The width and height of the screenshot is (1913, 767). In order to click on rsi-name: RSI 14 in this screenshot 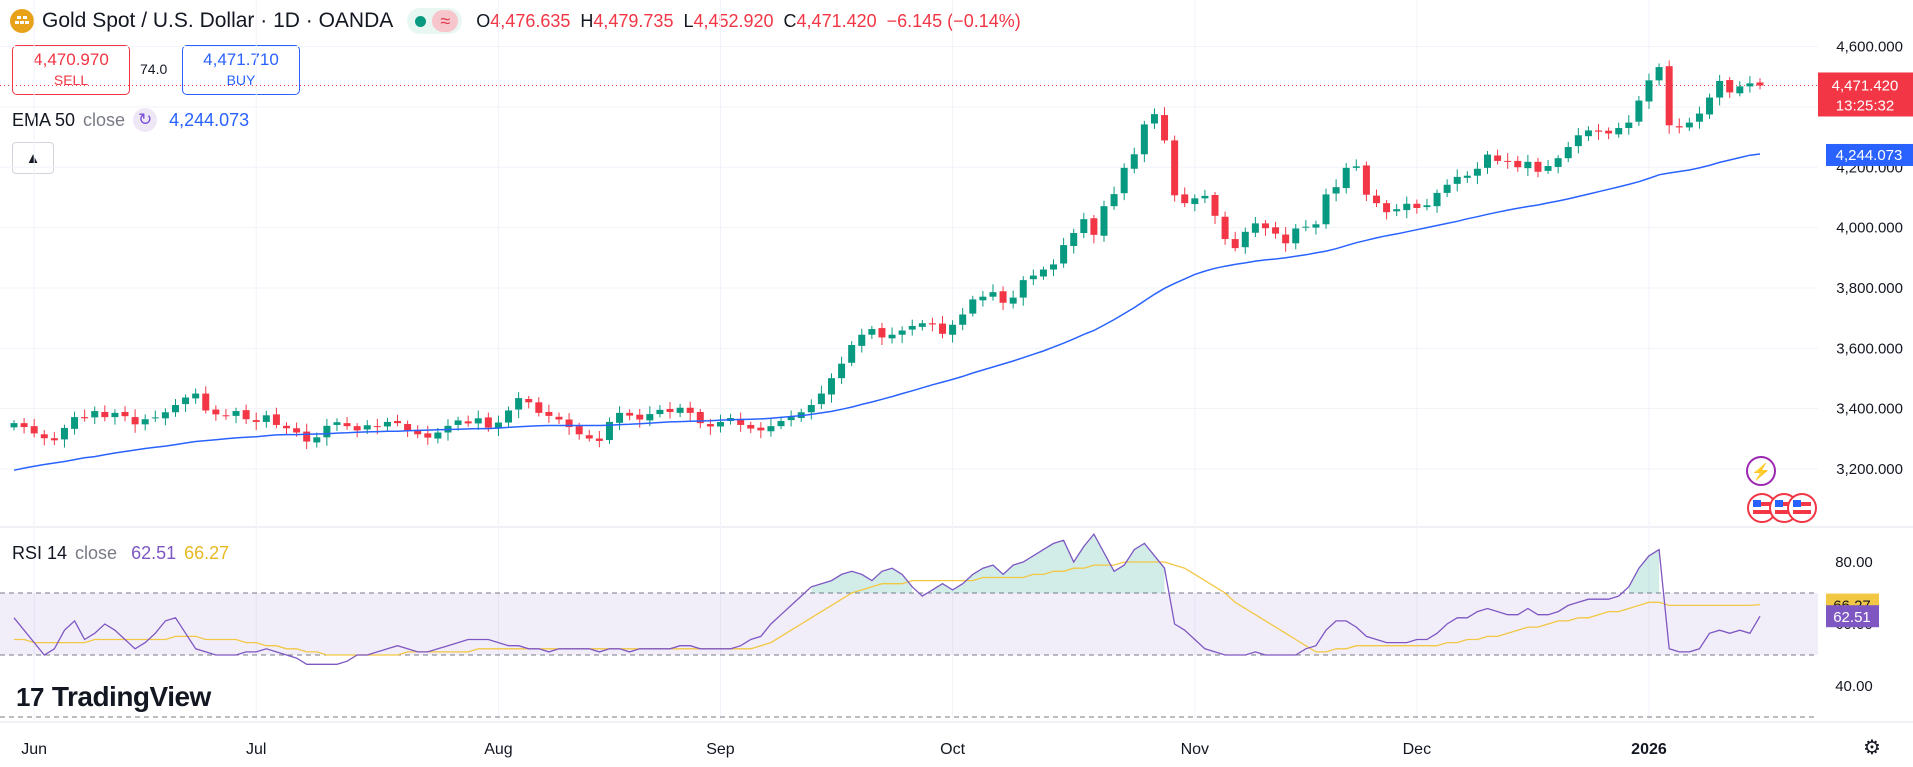, I will do `click(40, 553)`.